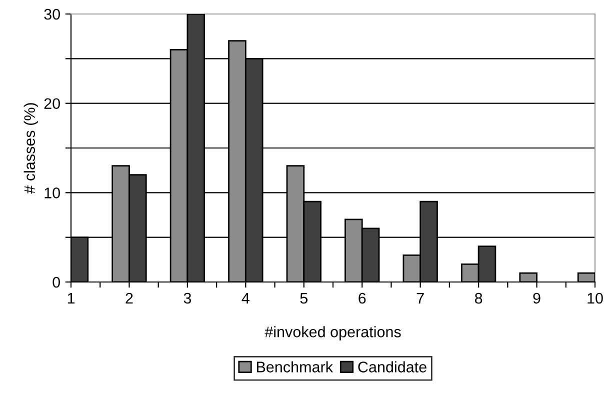  What do you see at coordinates (536, 298) in the screenshot?
I see `x-tick-label: 9` at bounding box center [536, 298].